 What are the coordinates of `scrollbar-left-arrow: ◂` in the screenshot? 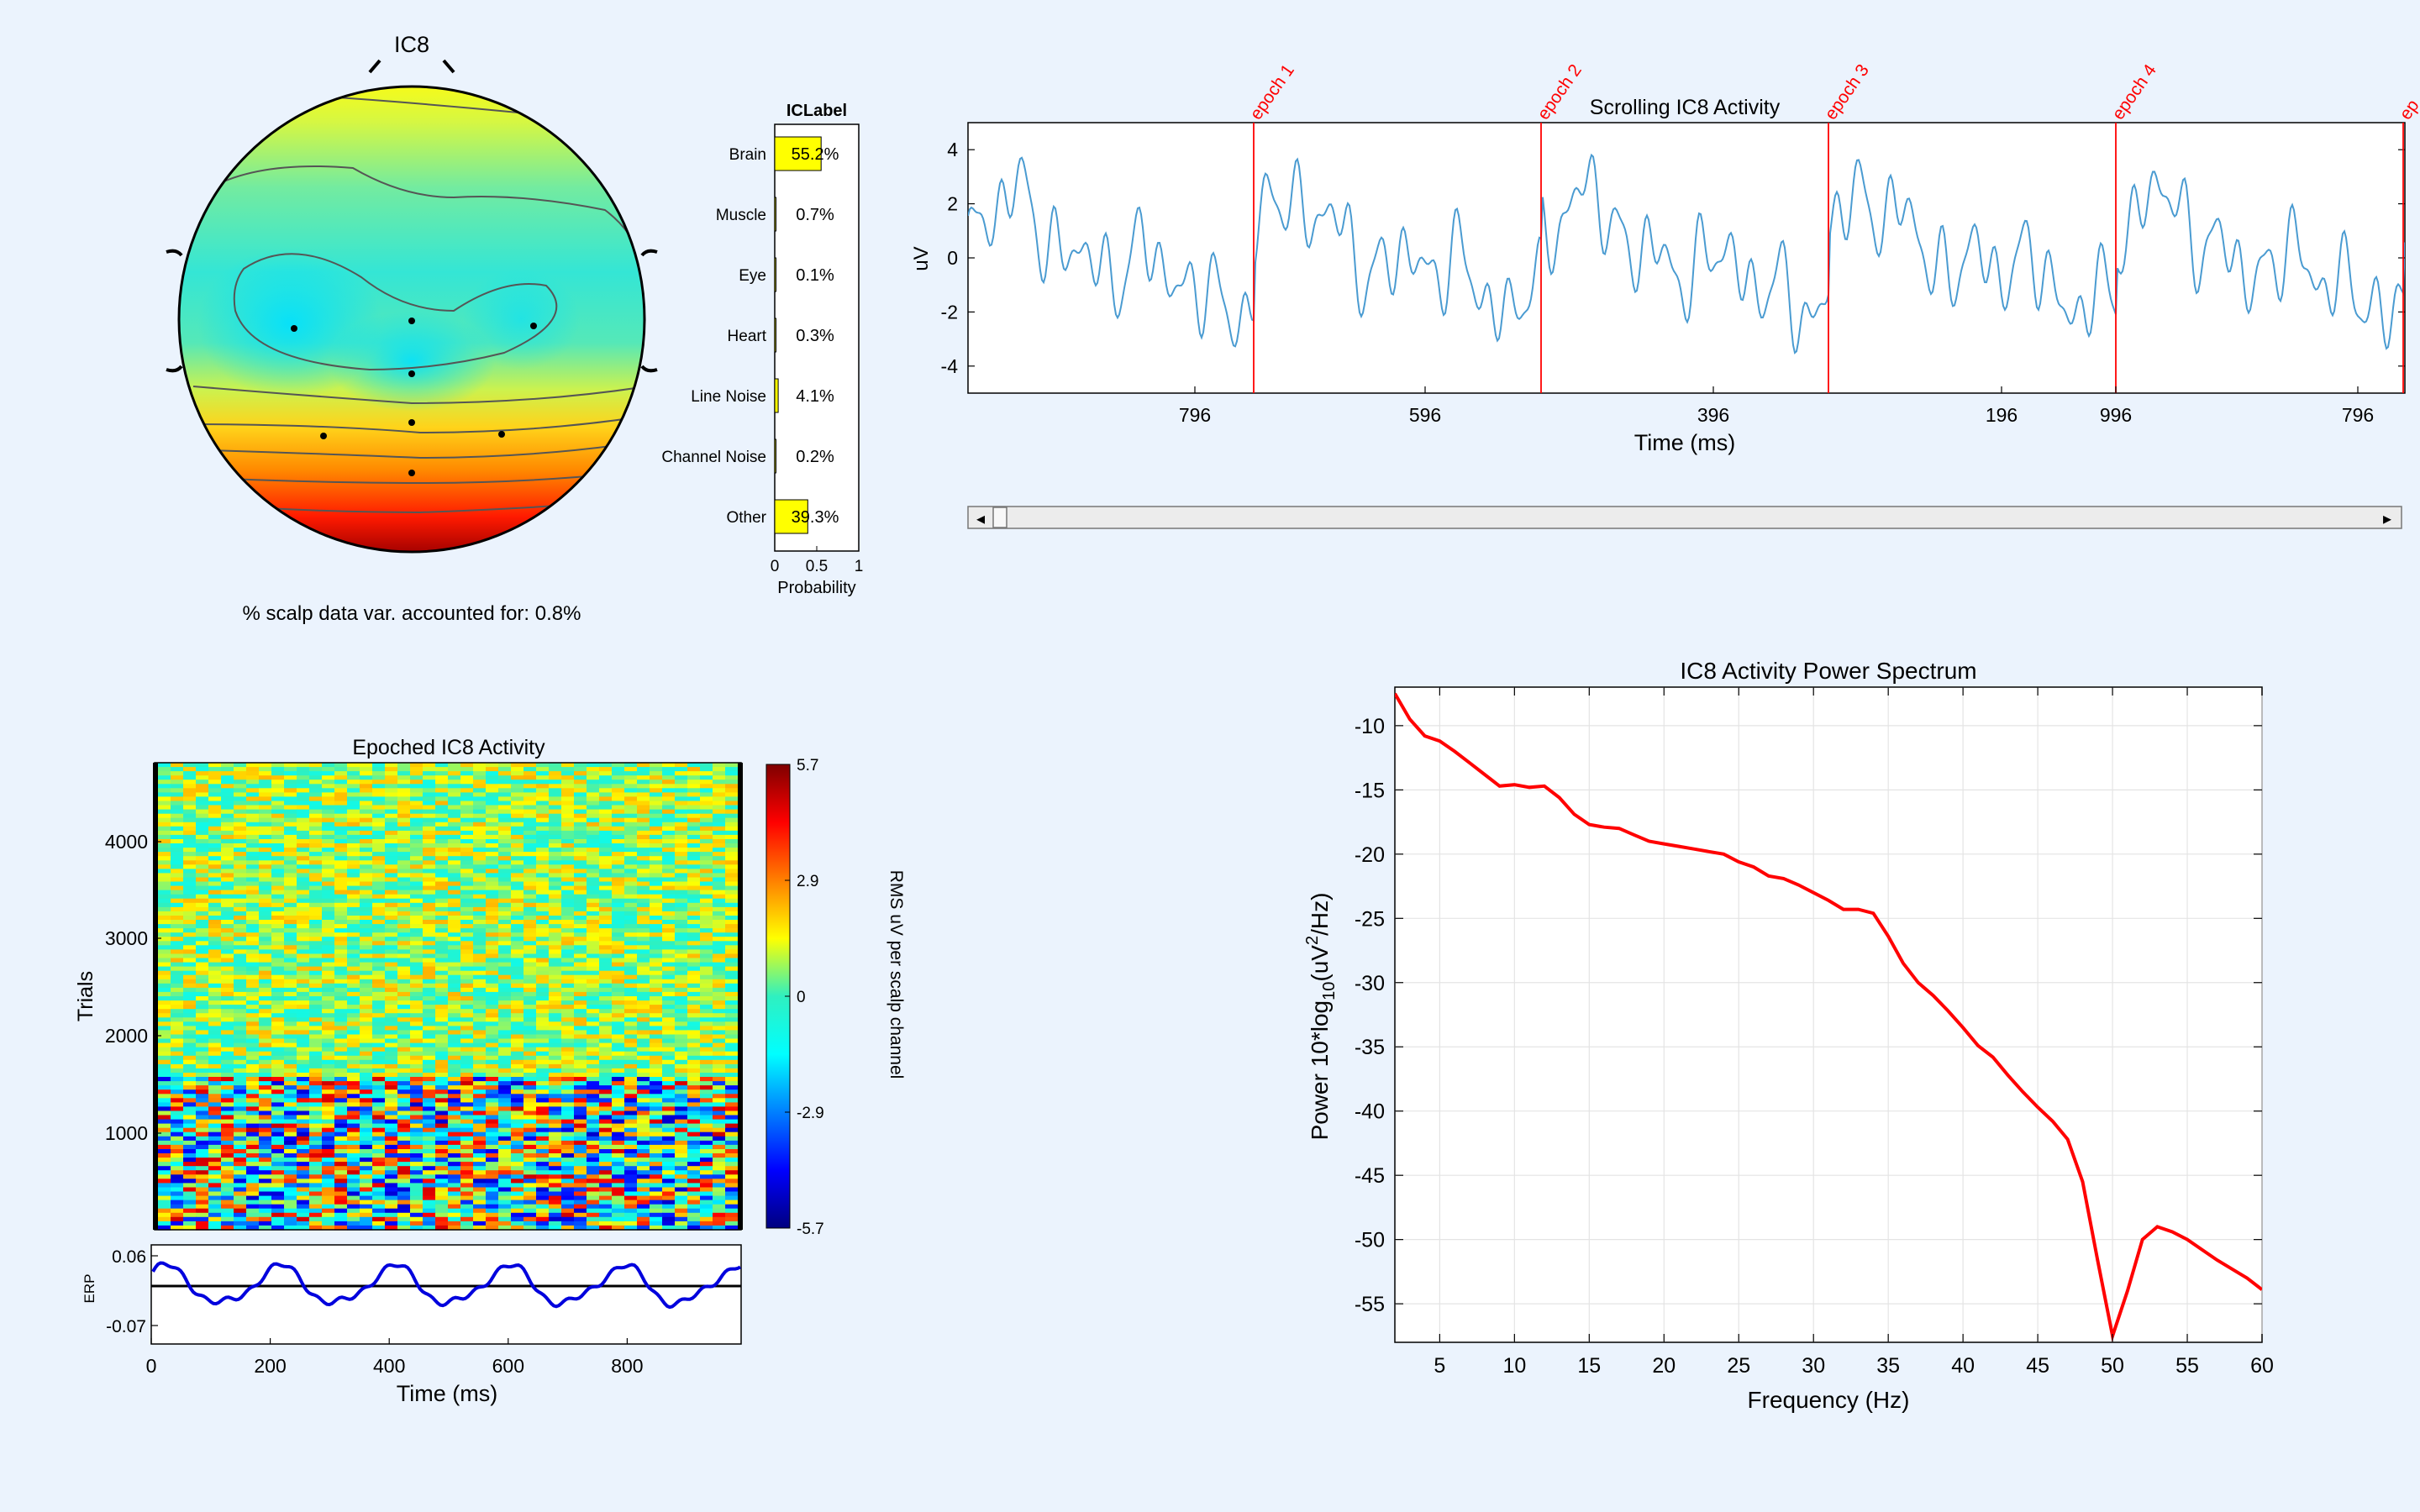 It's located at (981, 519).